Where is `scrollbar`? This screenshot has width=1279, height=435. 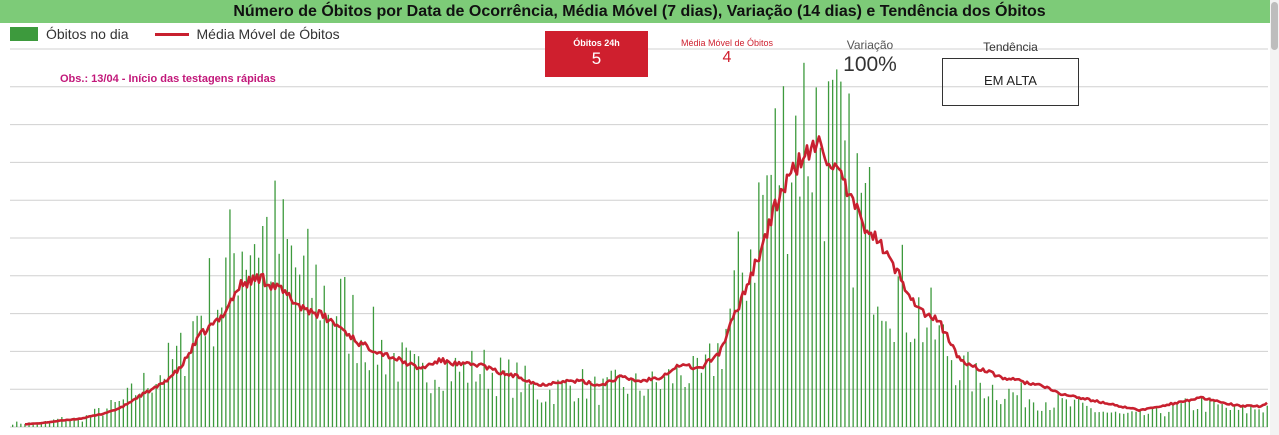
scrollbar is located at coordinates (1274, 217).